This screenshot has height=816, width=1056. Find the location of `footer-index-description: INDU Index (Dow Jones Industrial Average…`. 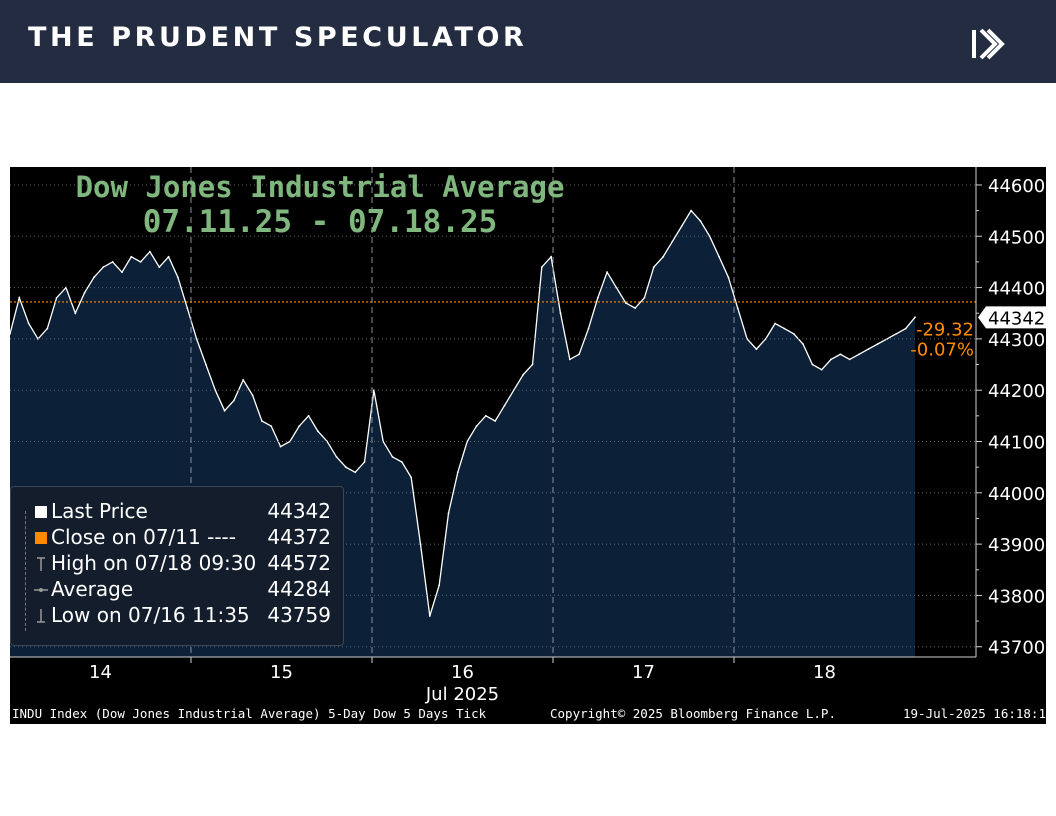

footer-index-description: INDU Index (Dow Jones Industrial Average… is located at coordinates (249, 713).